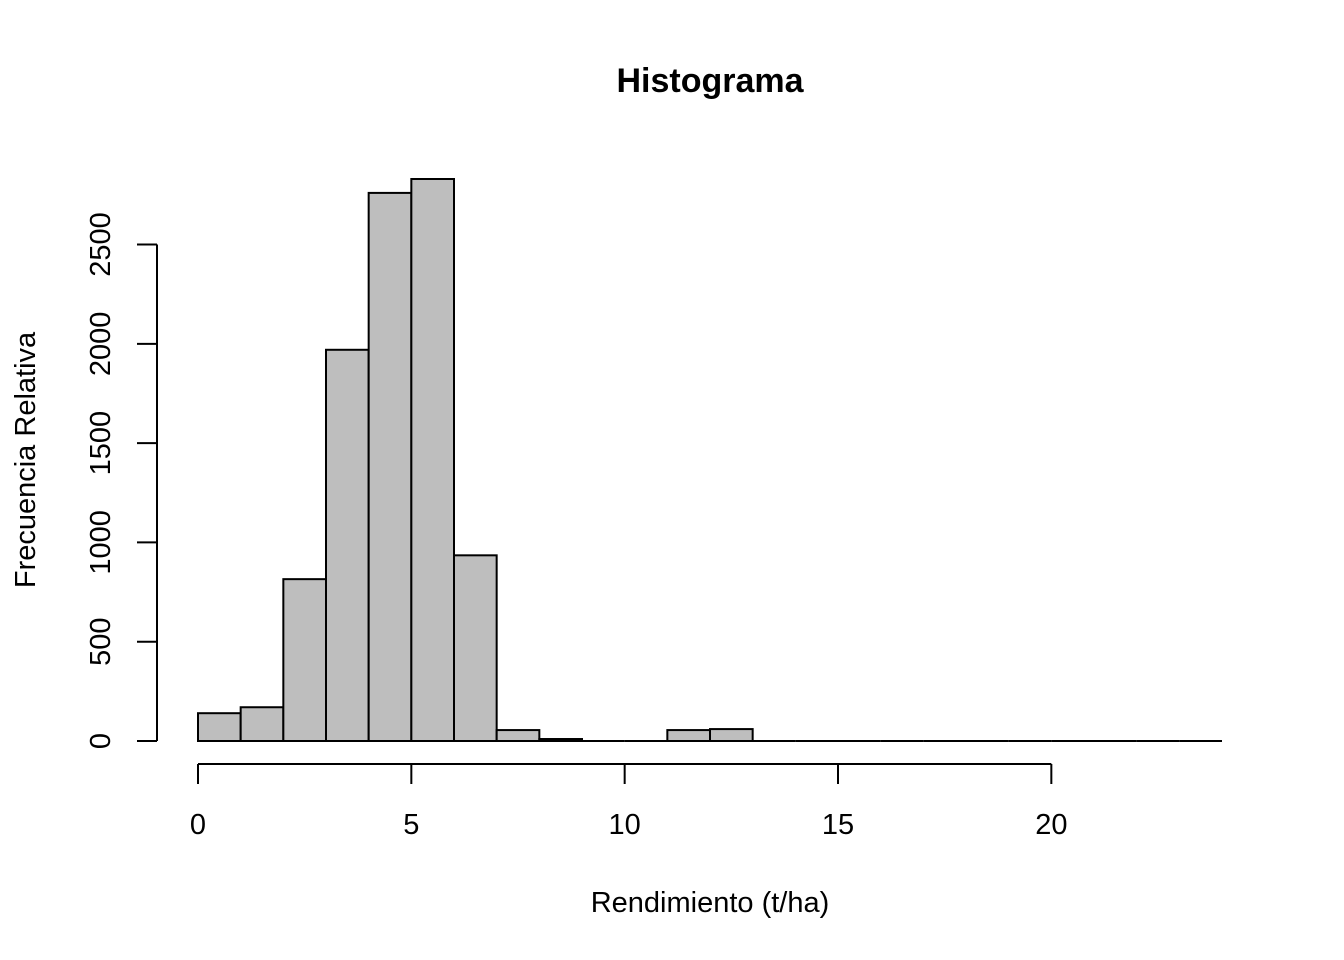  What do you see at coordinates (838, 825) in the screenshot?
I see `x-tick-label-15: 15` at bounding box center [838, 825].